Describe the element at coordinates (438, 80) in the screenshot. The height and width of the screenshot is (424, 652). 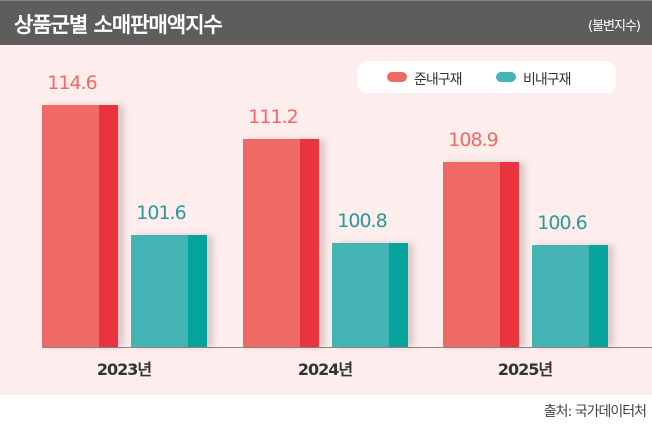
I see `legend-label-semi-durable: 준내구재` at that location.